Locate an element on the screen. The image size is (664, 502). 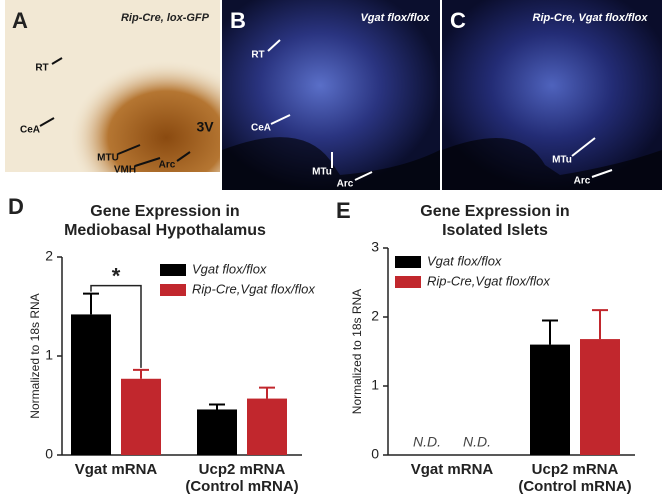
panel-caption: Rip-Cre, Vgat flox/flox is located at coordinates (591, 18).